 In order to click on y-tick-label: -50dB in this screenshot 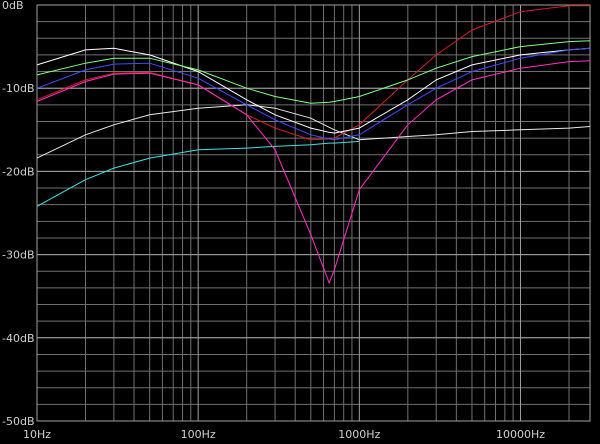, I will do `click(18, 421)`.